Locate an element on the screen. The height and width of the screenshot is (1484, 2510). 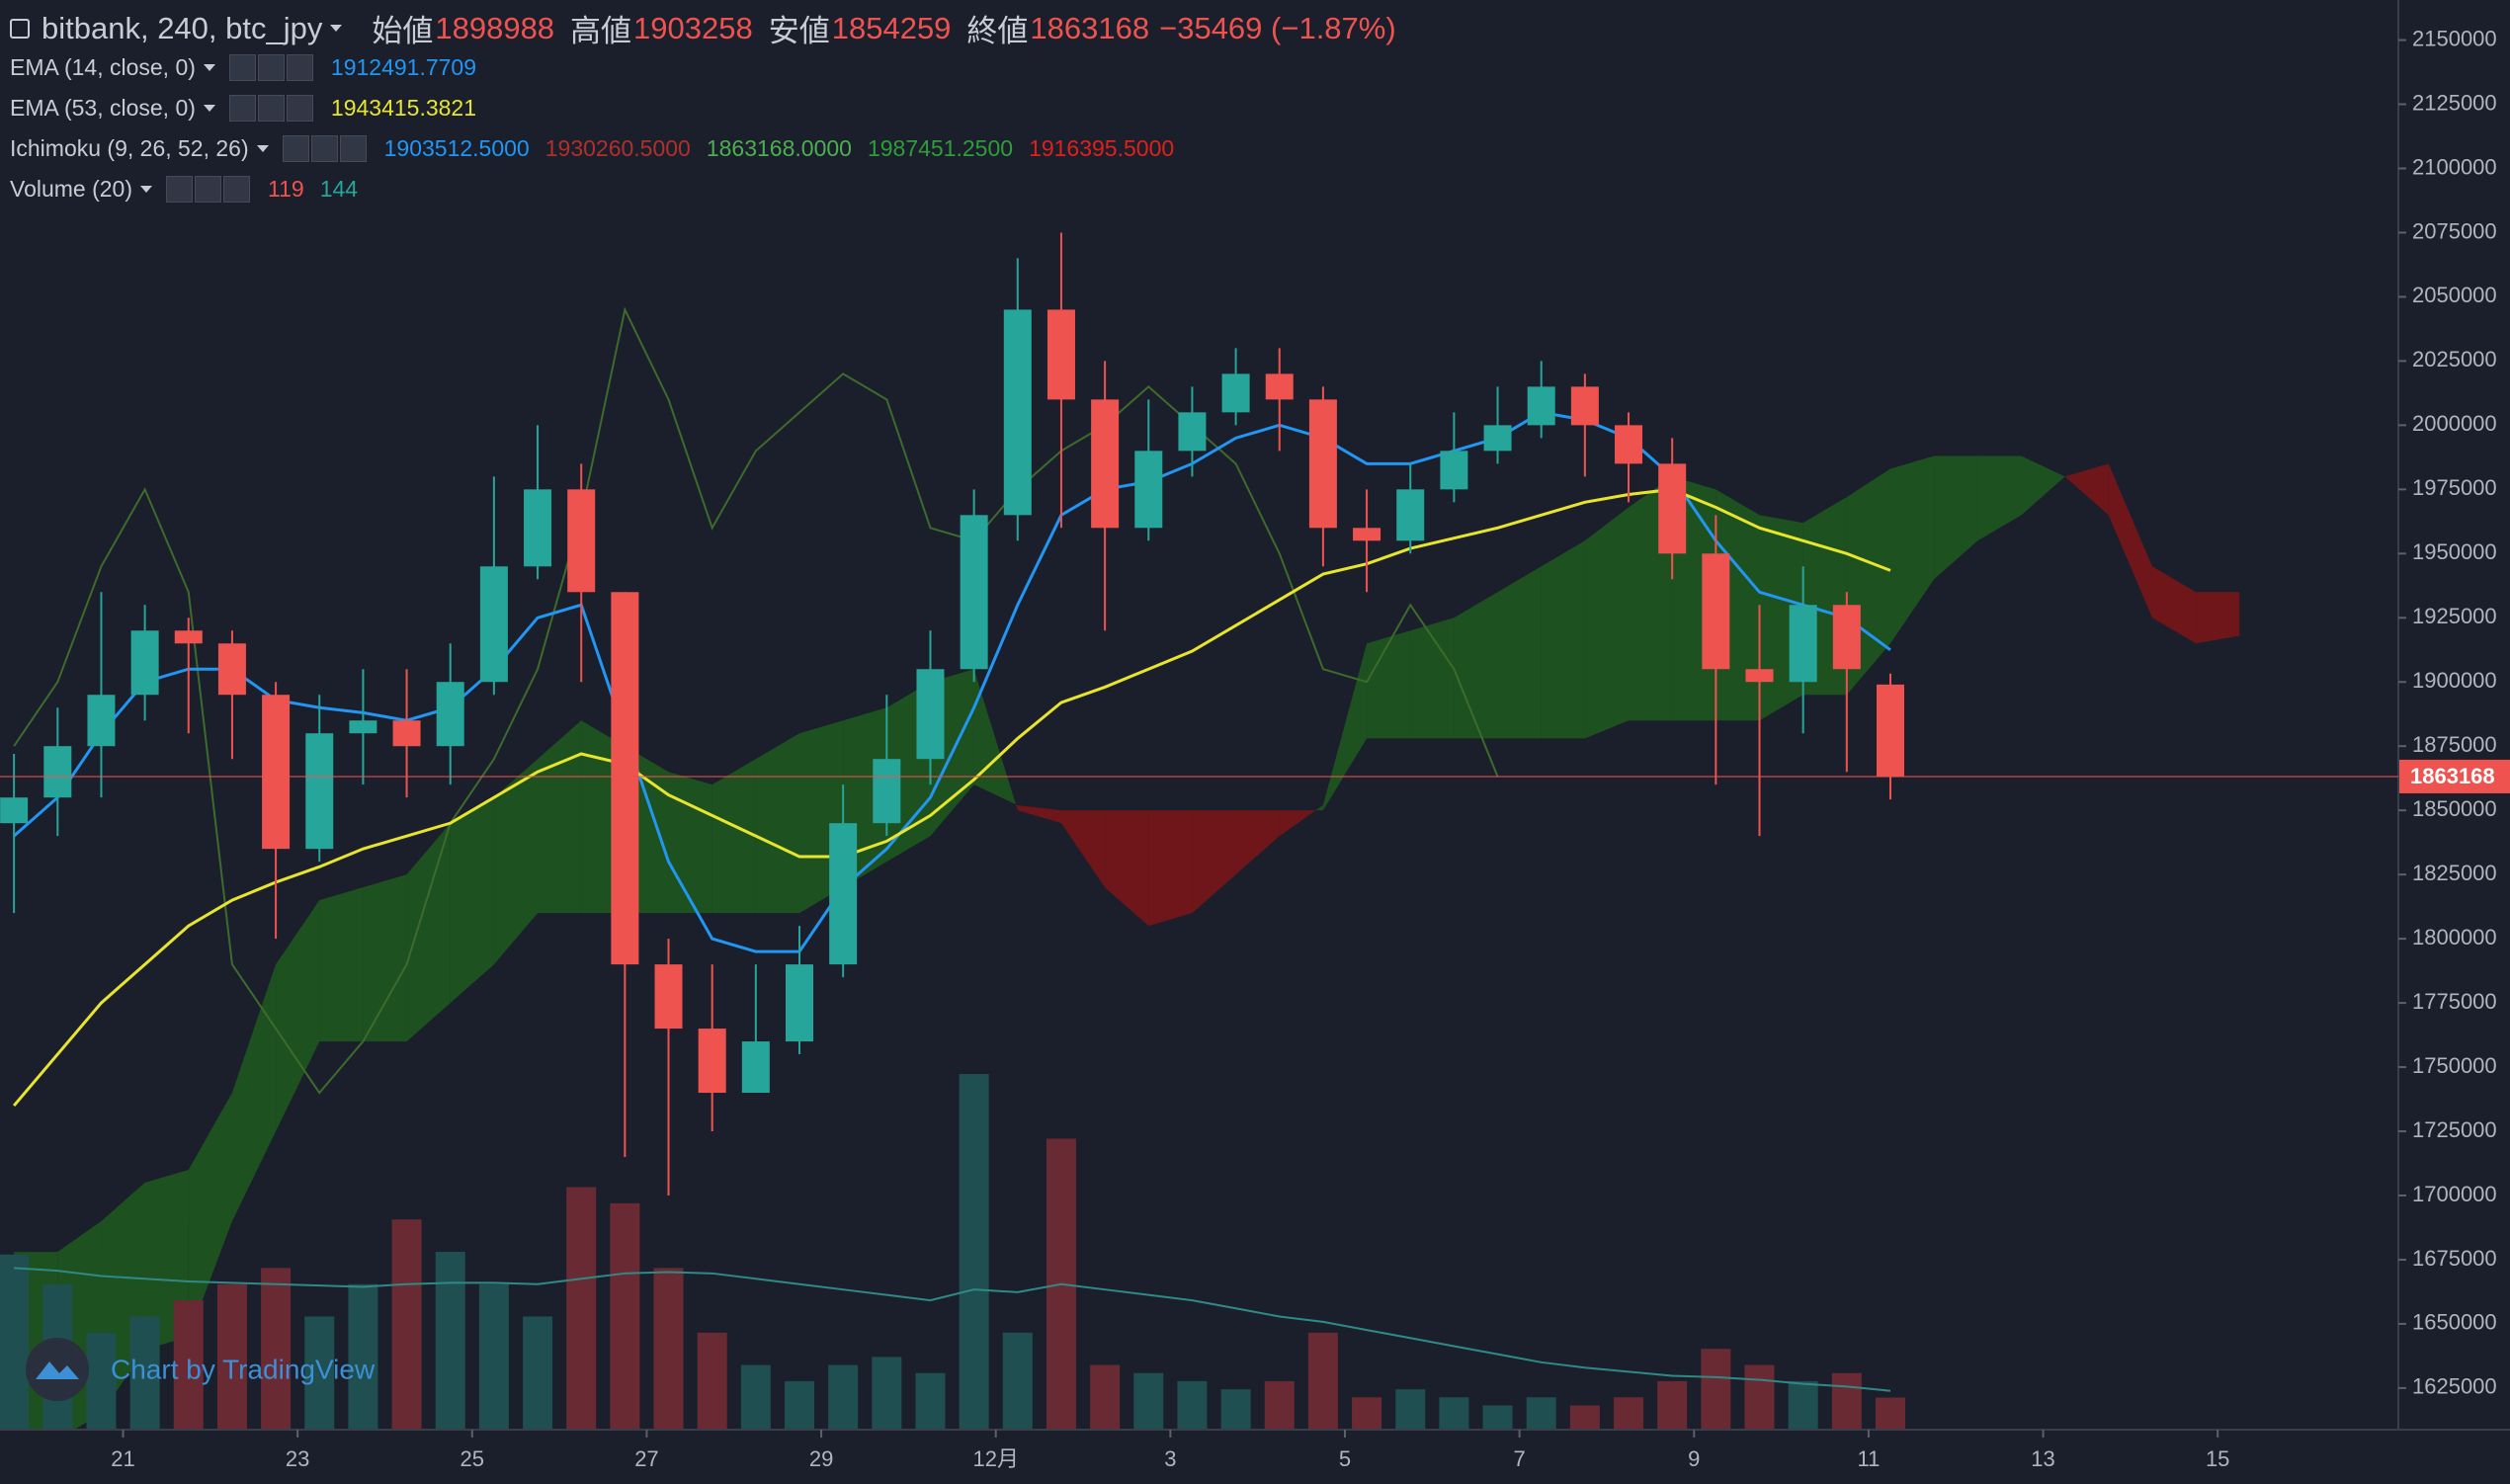
y-tick-label: 2150000 is located at coordinates (2454, 38).